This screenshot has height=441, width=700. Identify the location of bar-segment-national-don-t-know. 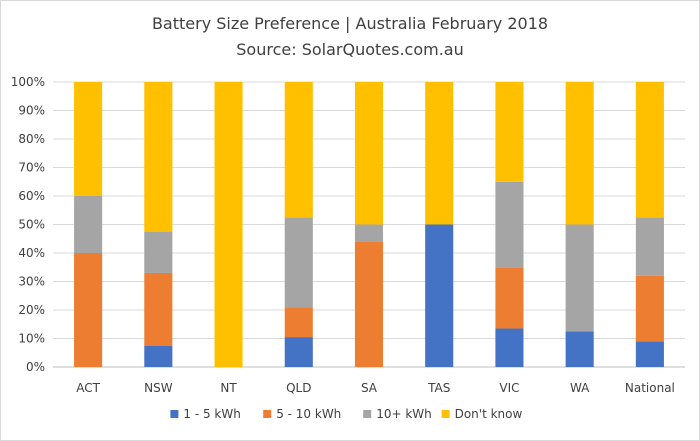
(649, 150).